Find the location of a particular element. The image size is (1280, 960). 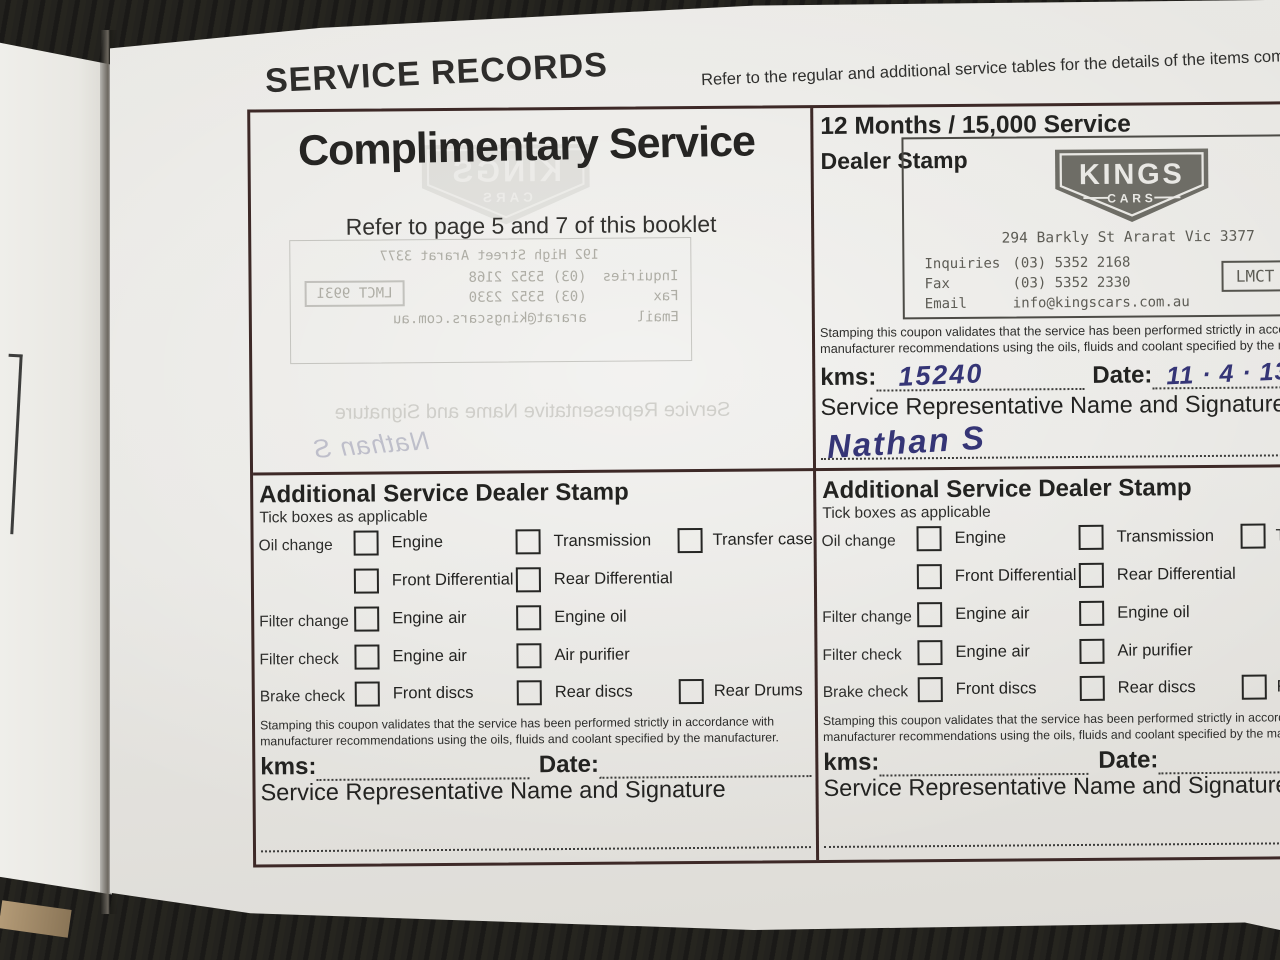

facing-page-box-edge is located at coordinates (11, 444).